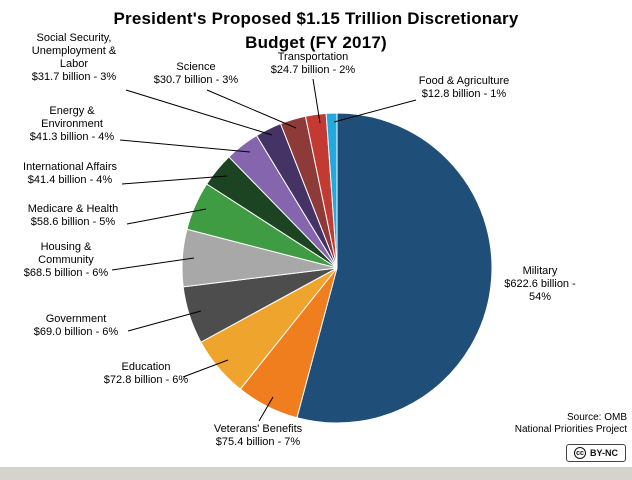 This screenshot has width=632, height=480. I want to click on cc-license-badge: cc BY-NC, so click(595, 453).